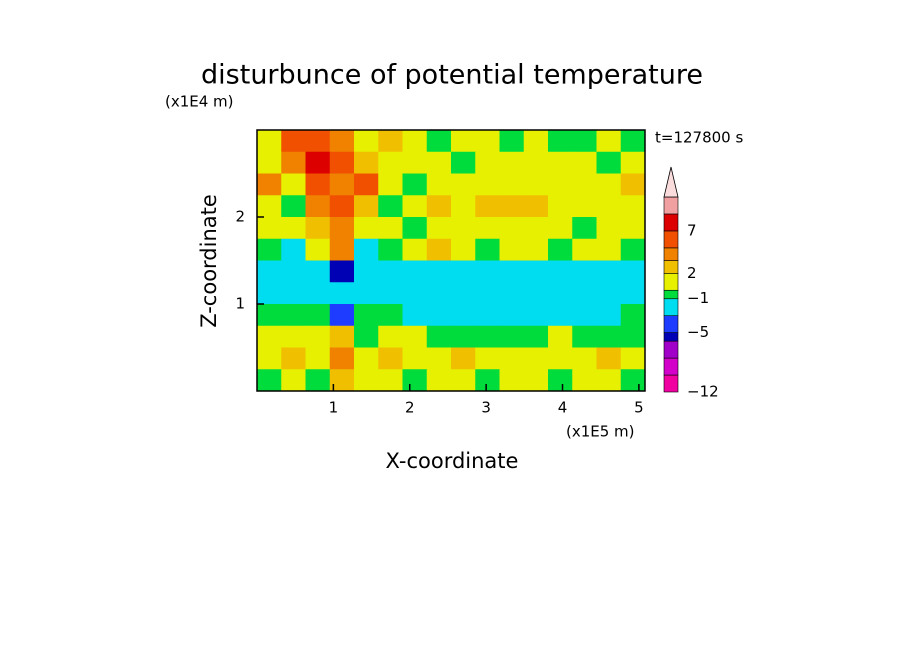 The width and height of the screenshot is (904, 654). What do you see at coordinates (698, 298) in the screenshot?
I see `colorbar-label: −1` at bounding box center [698, 298].